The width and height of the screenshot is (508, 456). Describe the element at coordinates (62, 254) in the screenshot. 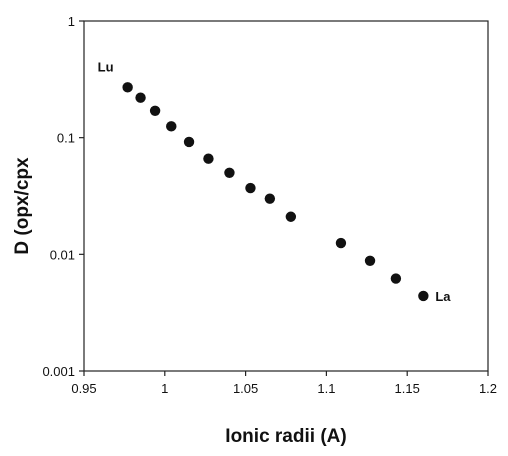

I see `y-tick-label: 0.01` at that location.